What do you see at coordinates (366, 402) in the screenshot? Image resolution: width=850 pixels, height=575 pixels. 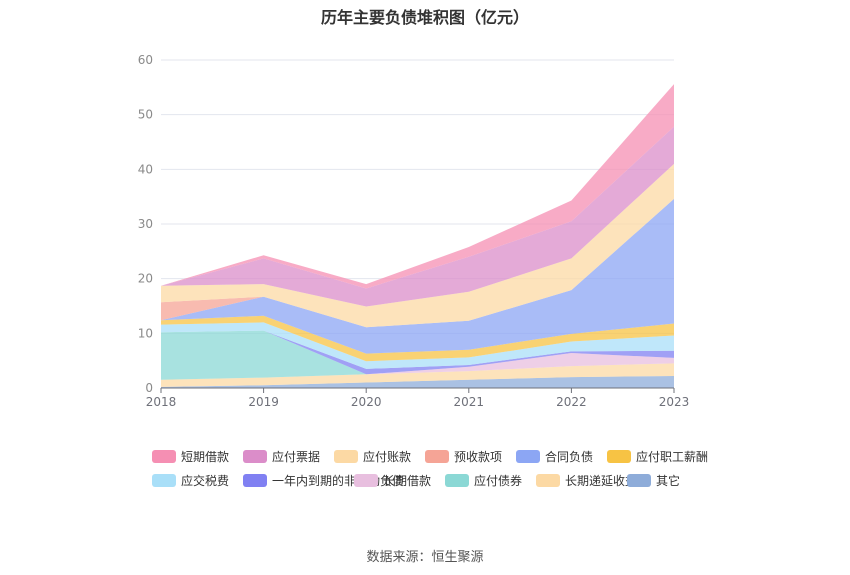 I see `x-tick-label: 2020` at bounding box center [366, 402].